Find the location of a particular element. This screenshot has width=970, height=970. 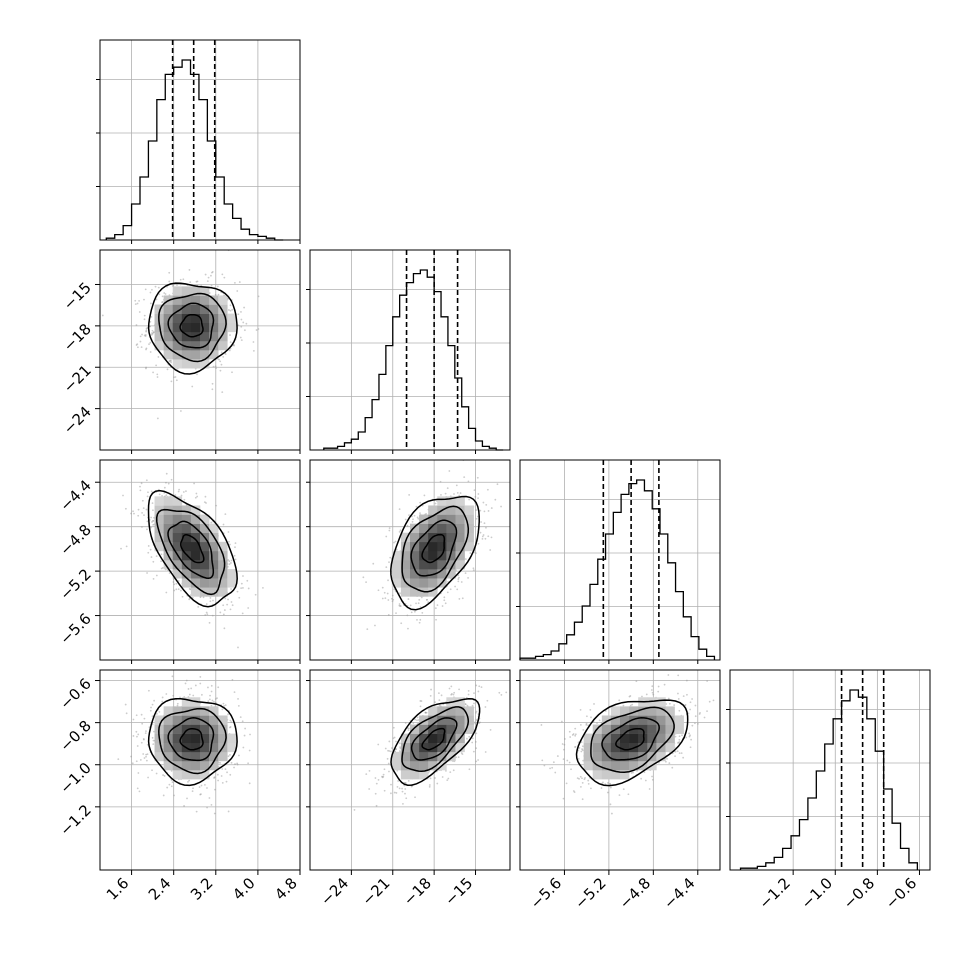

panel-0-2-frame is located at coordinates (200, 560).